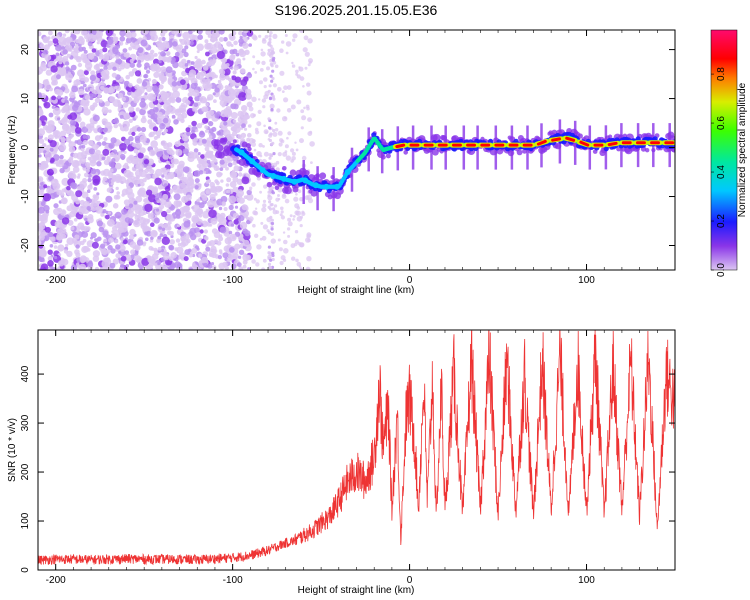  I want to click on colorbar-tick-label: 0.2, so click(721, 221).